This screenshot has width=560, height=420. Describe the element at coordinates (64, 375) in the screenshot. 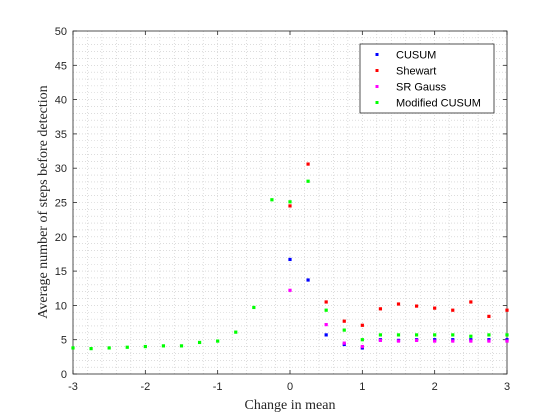

I see `y-tick-label: 0` at that location.